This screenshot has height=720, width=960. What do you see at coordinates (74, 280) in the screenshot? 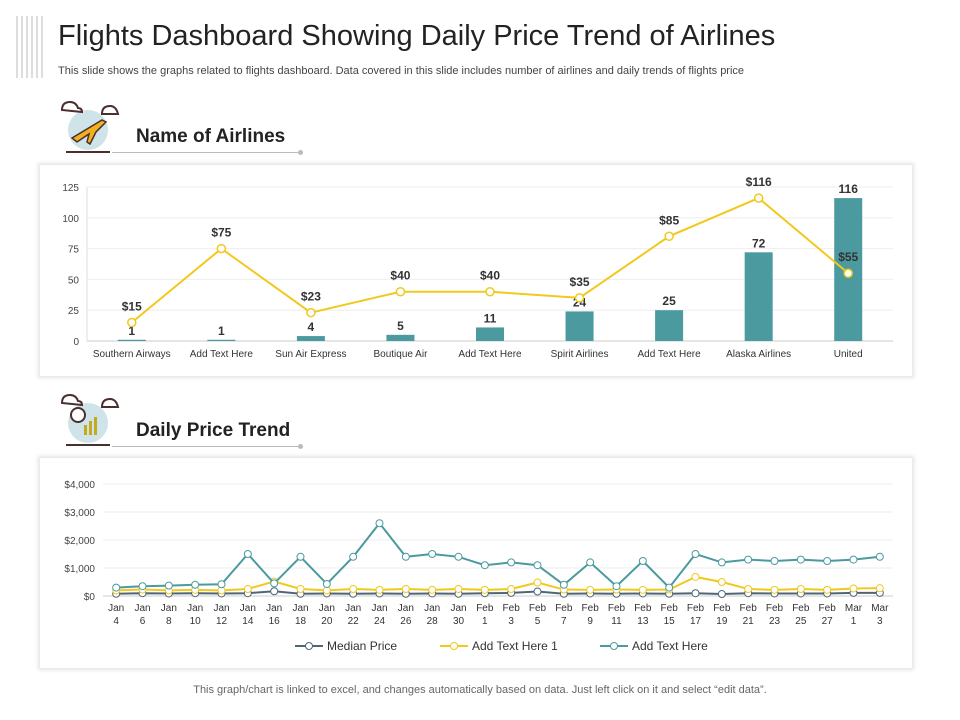
I see `y-tick-label: 50` at bounding box center [74, 280].